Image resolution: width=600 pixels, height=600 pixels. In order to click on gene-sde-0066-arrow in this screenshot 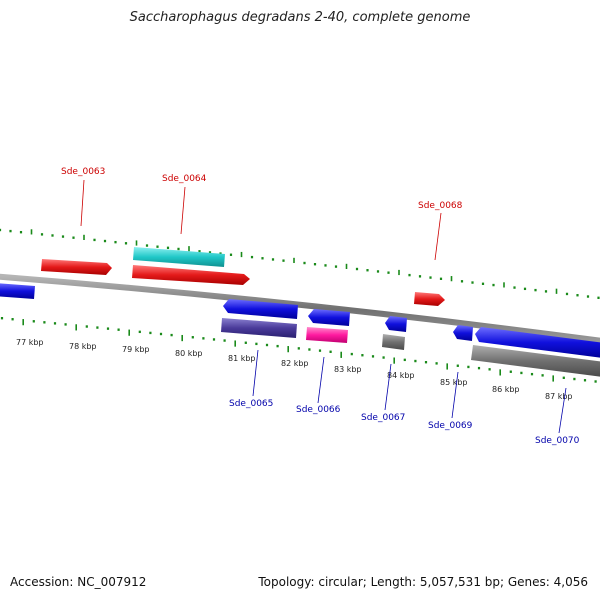, I will do `click(329, 317)`.